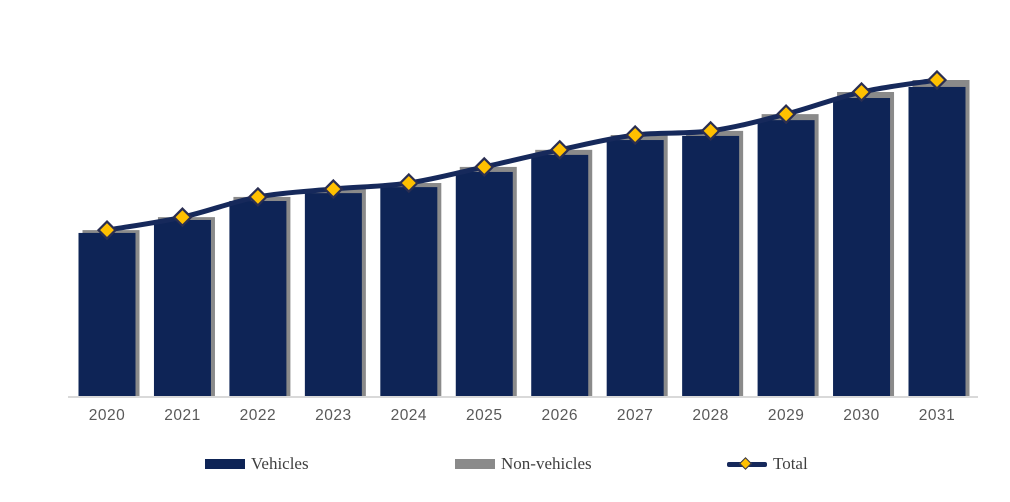 This screenshot has height=502, width=1010. Describe the element at coordinates (786, 258) in the screenshot. I see `bar-vehicles-2029` at that location.